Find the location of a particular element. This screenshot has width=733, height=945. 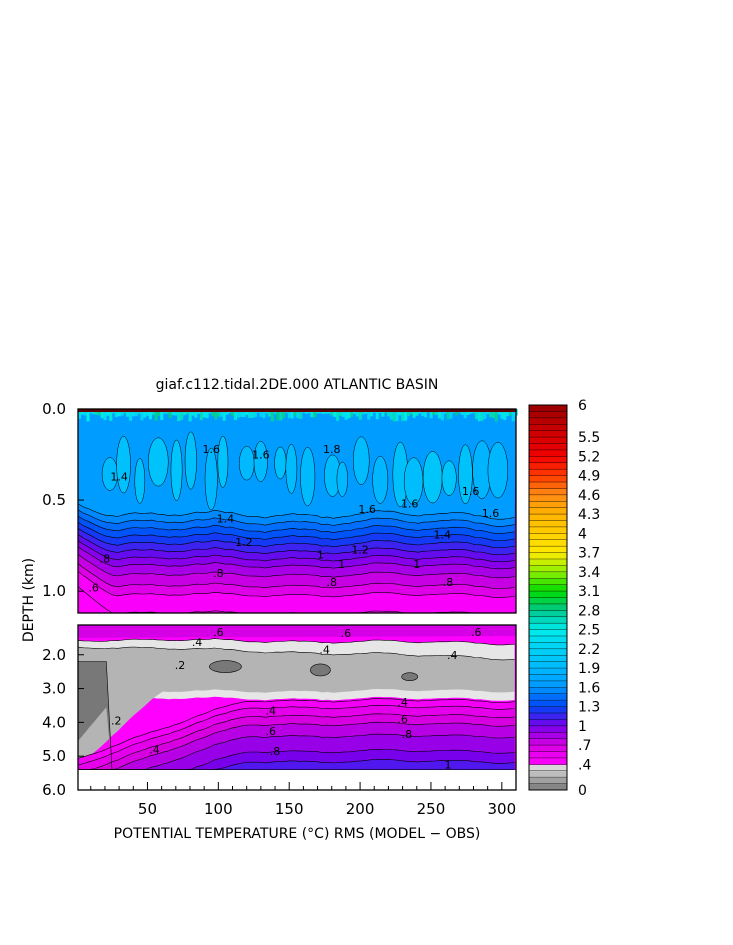

colorbar-bands is located at coordinates (548, 598).